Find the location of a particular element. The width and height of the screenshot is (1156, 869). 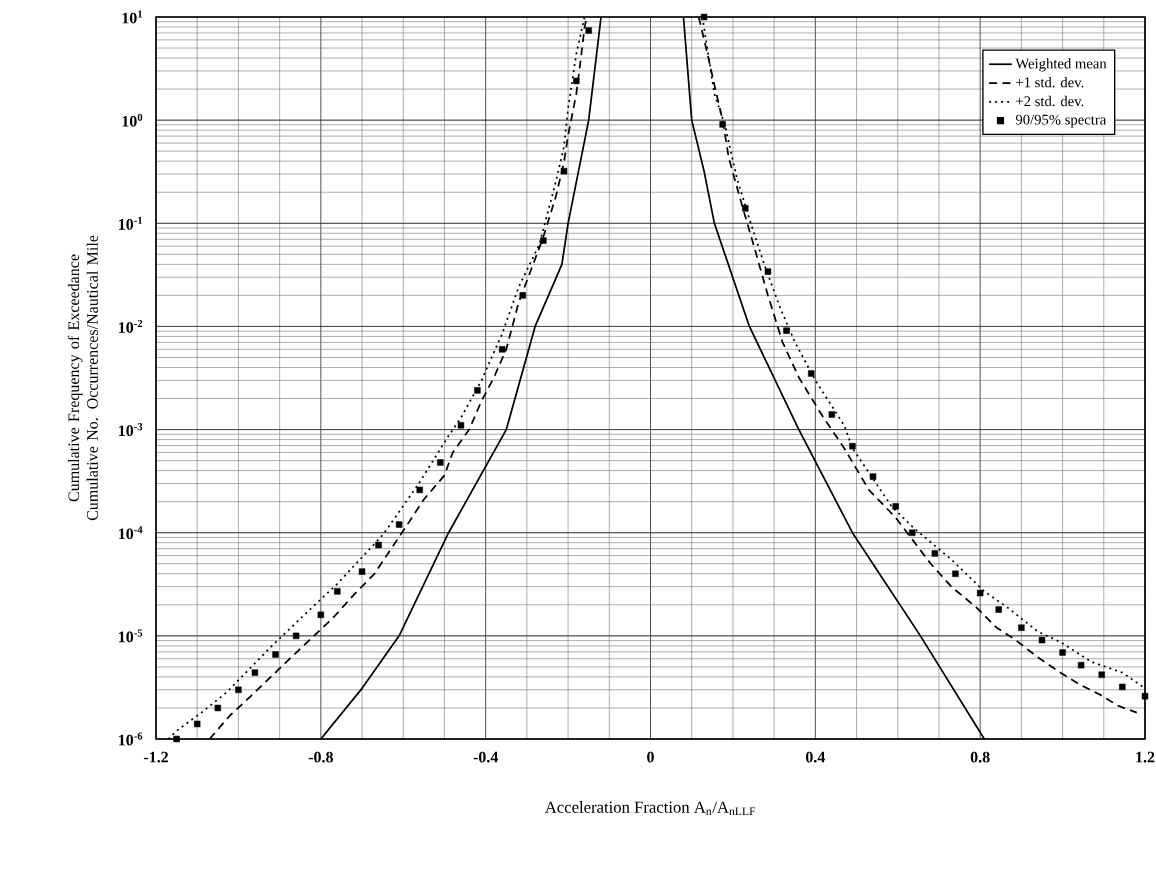

y-tick-label: 10$^{-4}$ is located at coordinates (131, 533).